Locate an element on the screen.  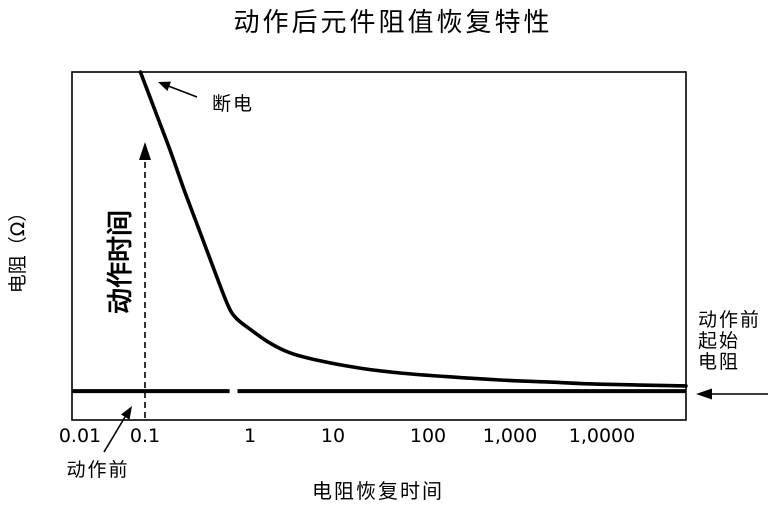
x-tick-label: 1,0000 is located at coordinates (602, 436).